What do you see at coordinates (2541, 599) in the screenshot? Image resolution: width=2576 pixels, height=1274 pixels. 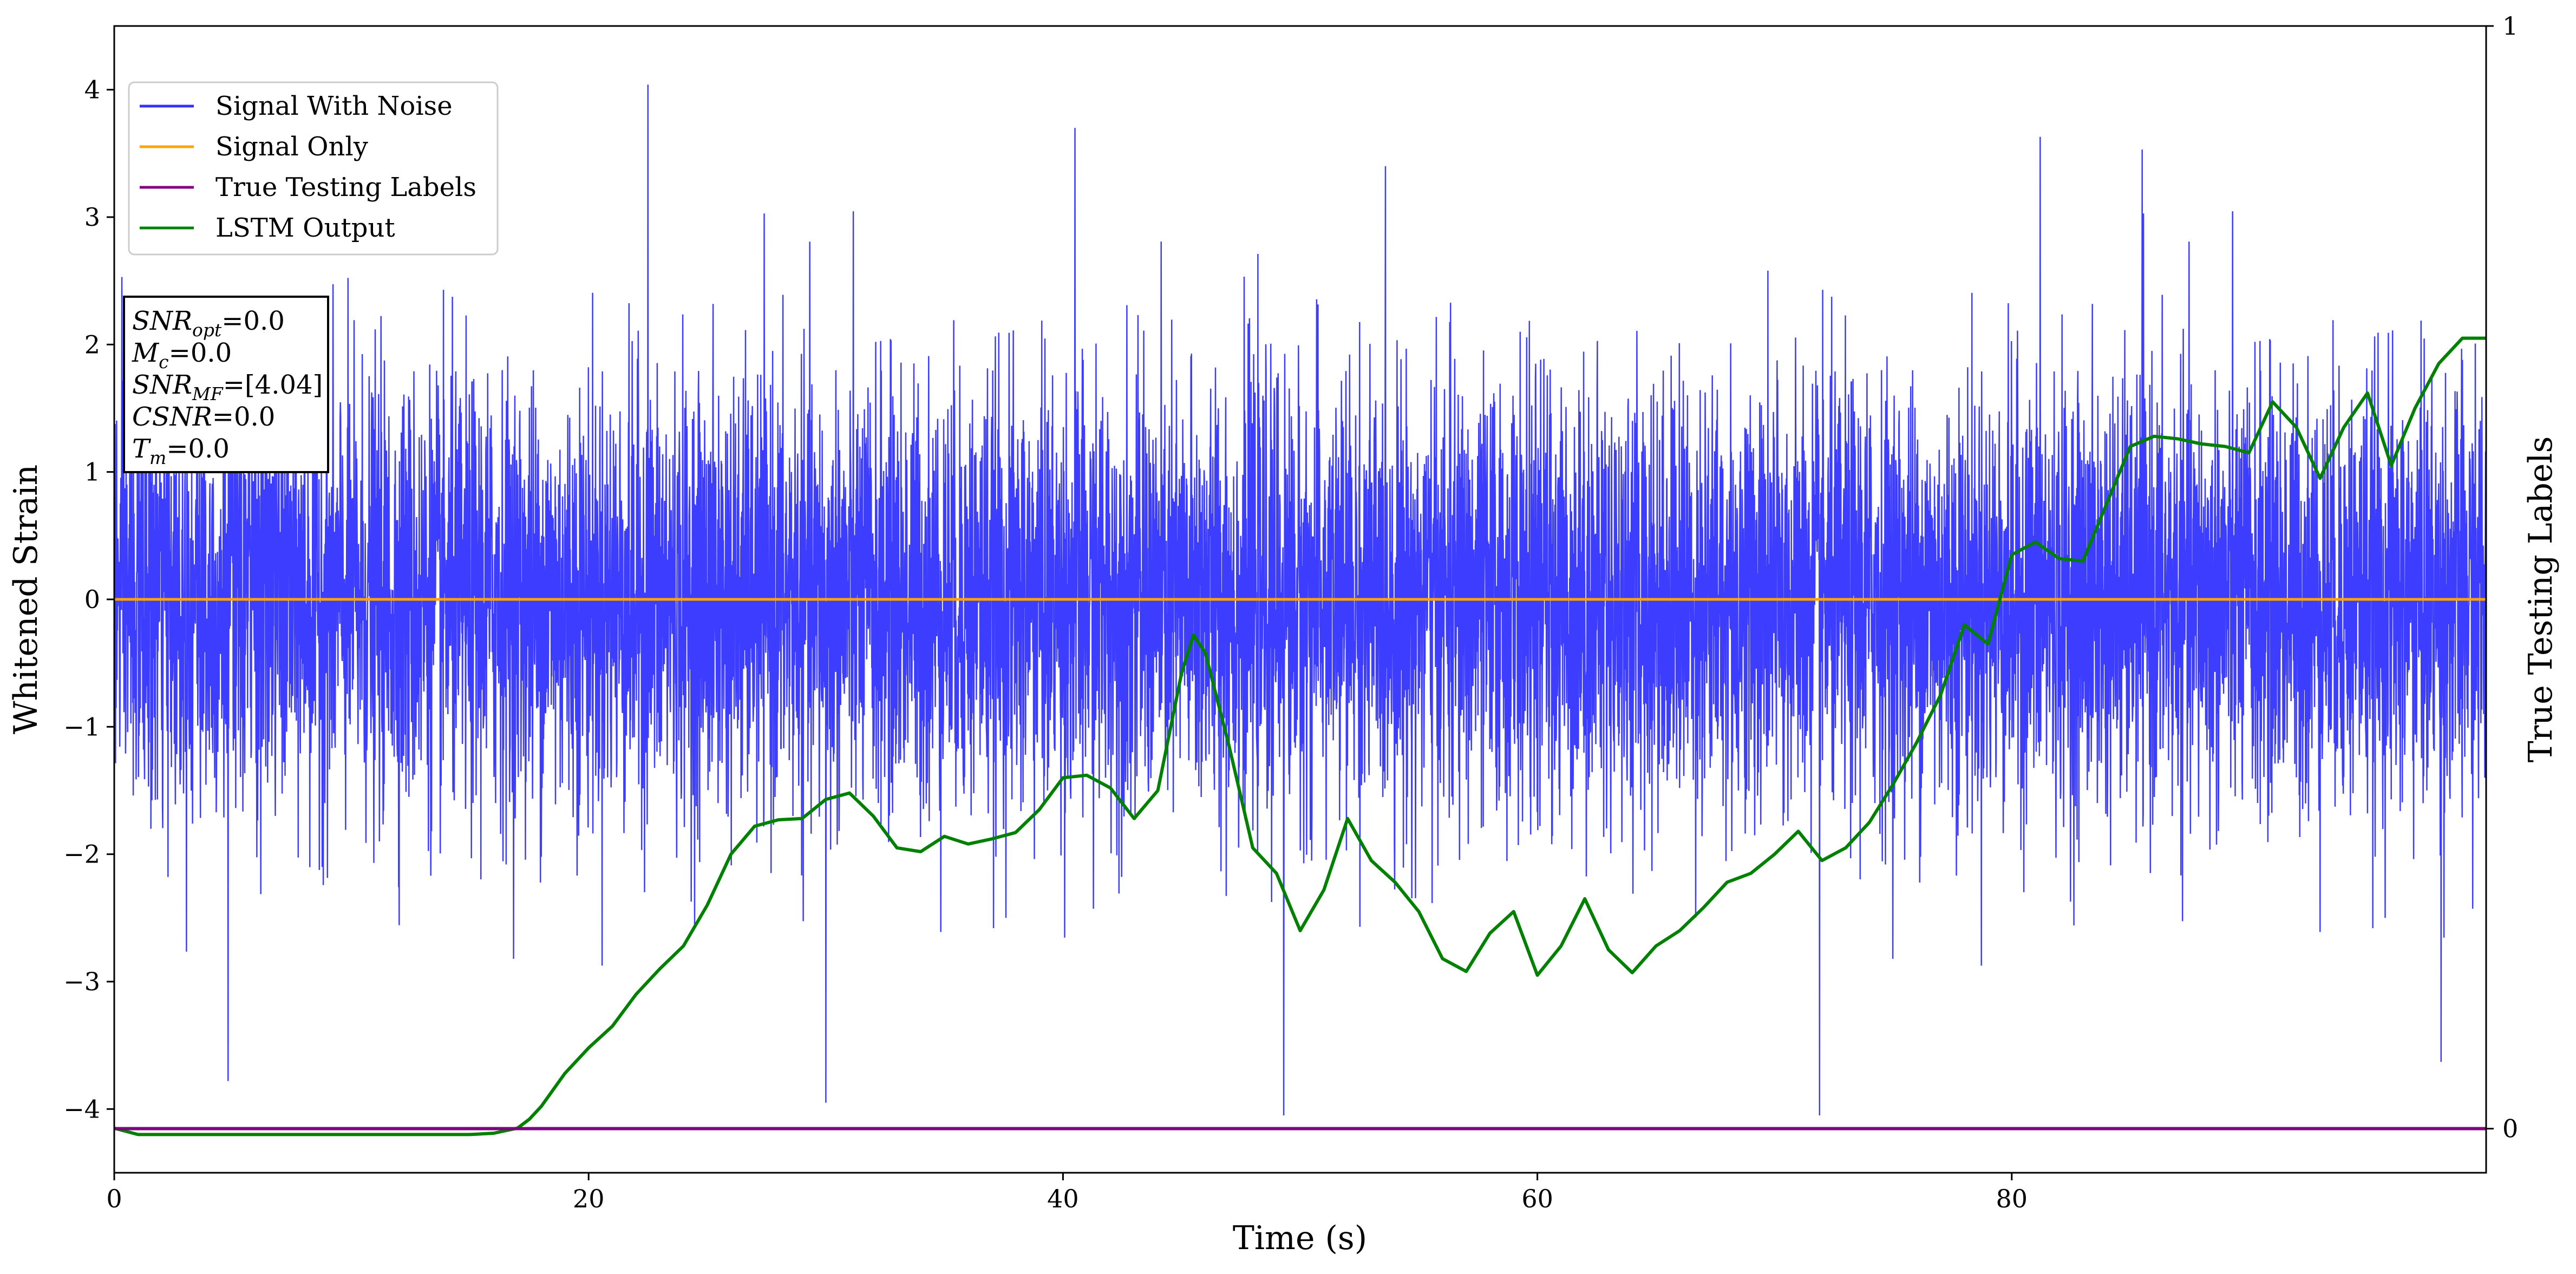 I see `y2-axis-label: True Testing Labels` at bounding box center [2541, 599].